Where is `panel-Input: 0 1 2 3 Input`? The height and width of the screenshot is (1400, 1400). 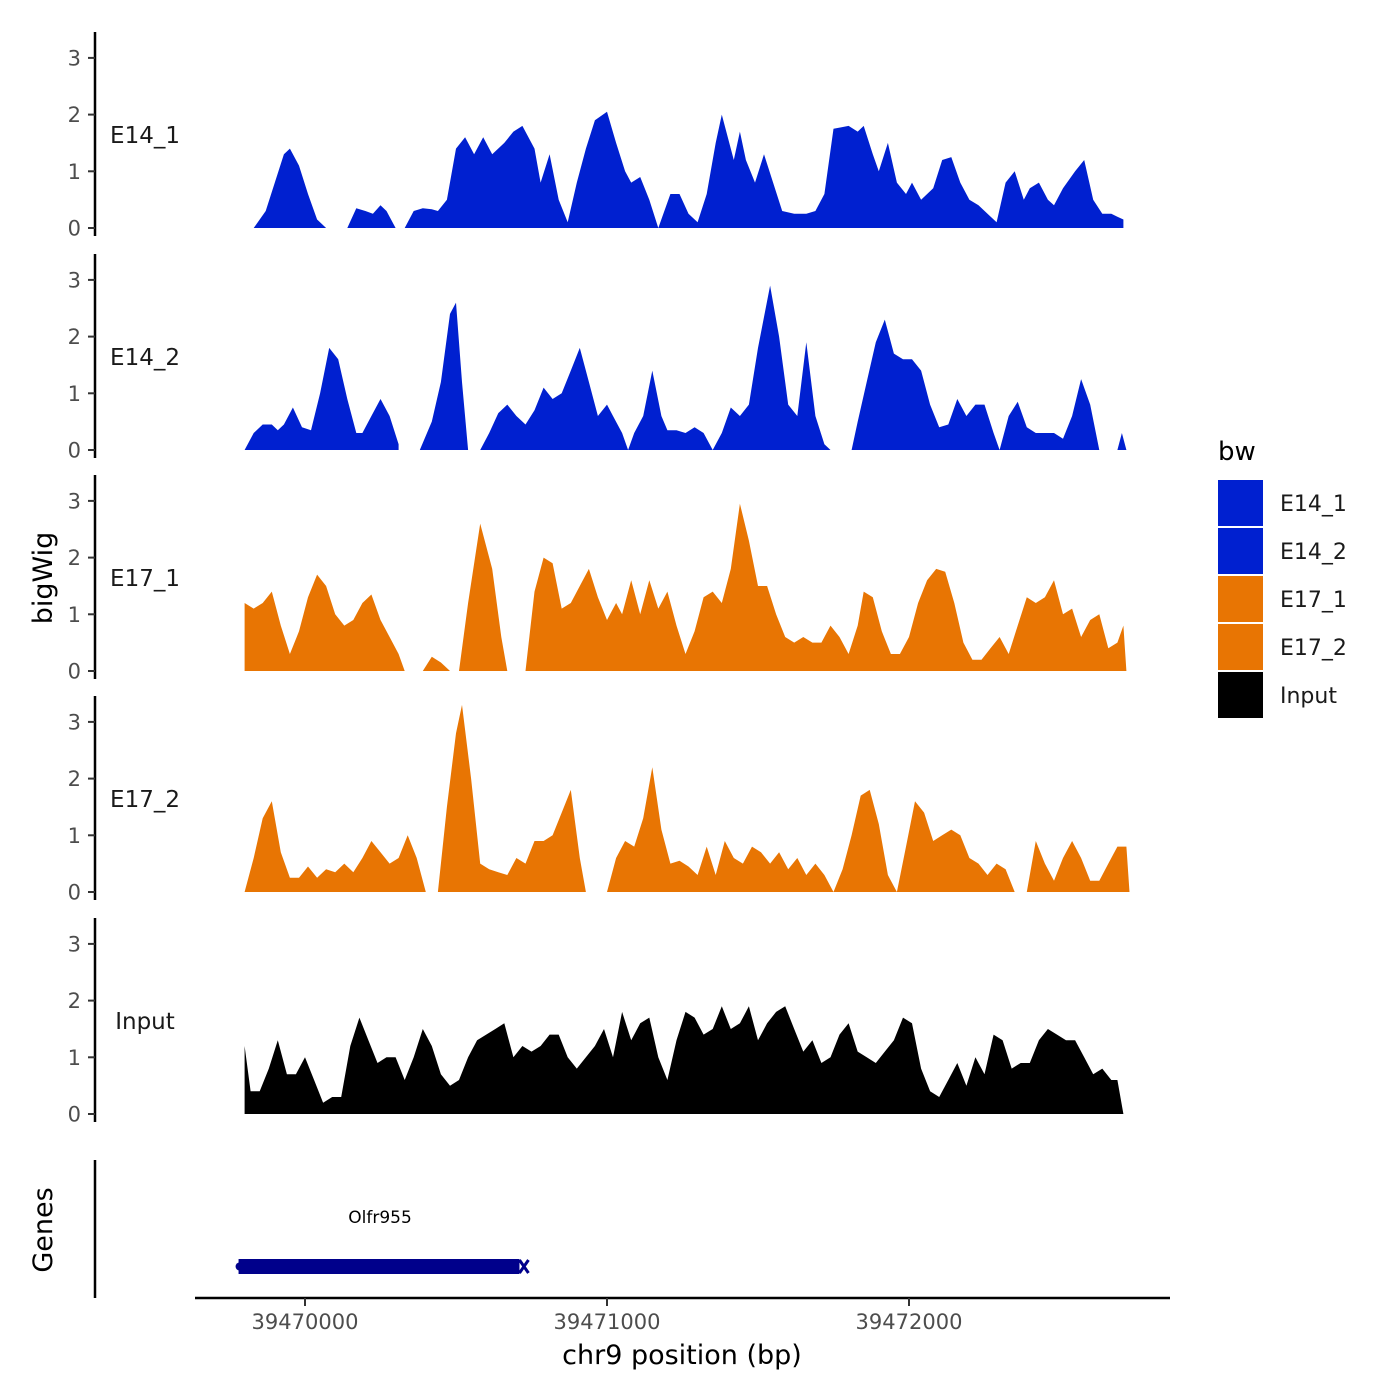
panel-Input: 0 1 2 3 Input is located at coordinates (596, 1022).